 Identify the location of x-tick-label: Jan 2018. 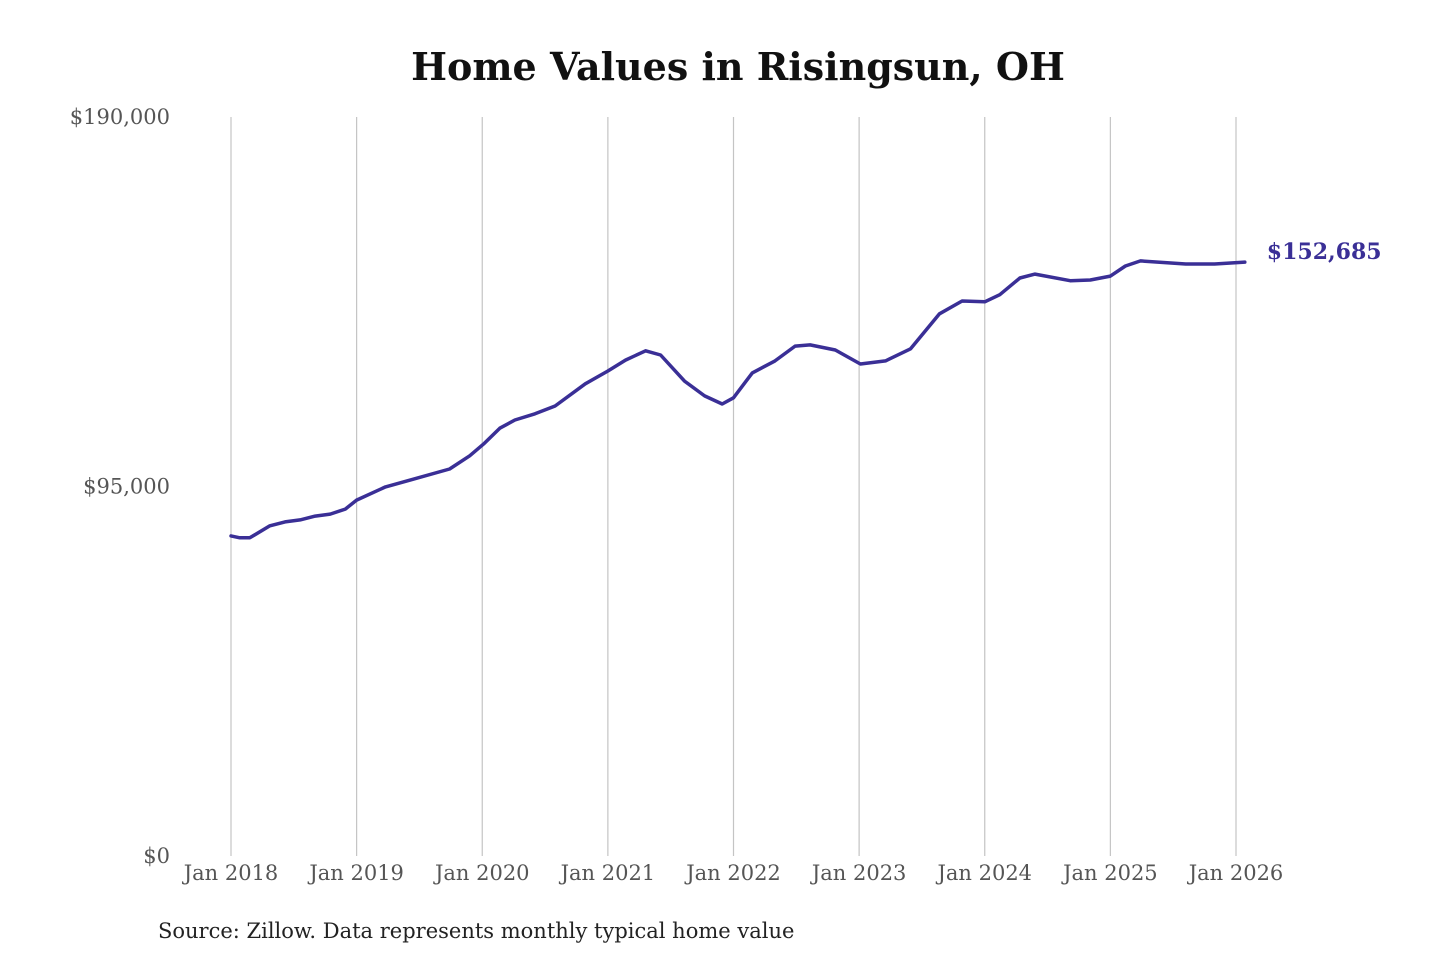
(230, 873).